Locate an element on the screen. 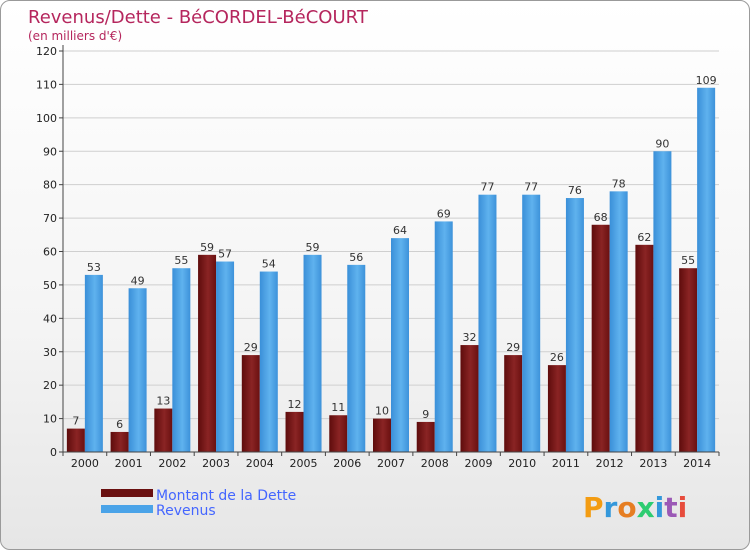  data-label-revenue: 54 is located at coordinates (269, 264).